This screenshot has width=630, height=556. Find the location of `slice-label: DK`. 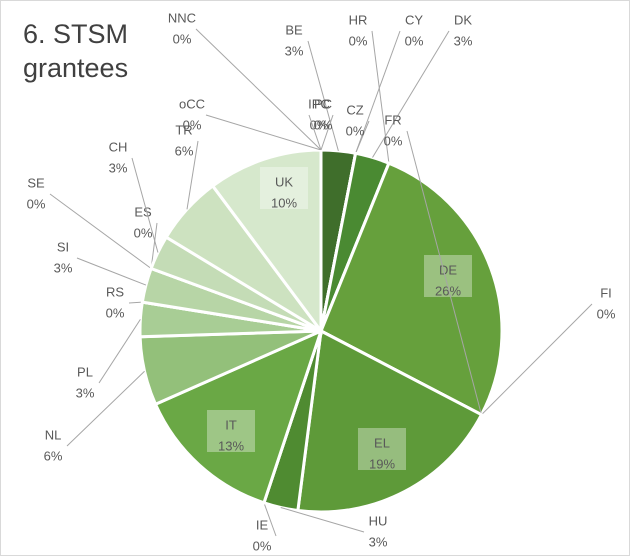

slice-label: DK is located at coordinates (463, 19).